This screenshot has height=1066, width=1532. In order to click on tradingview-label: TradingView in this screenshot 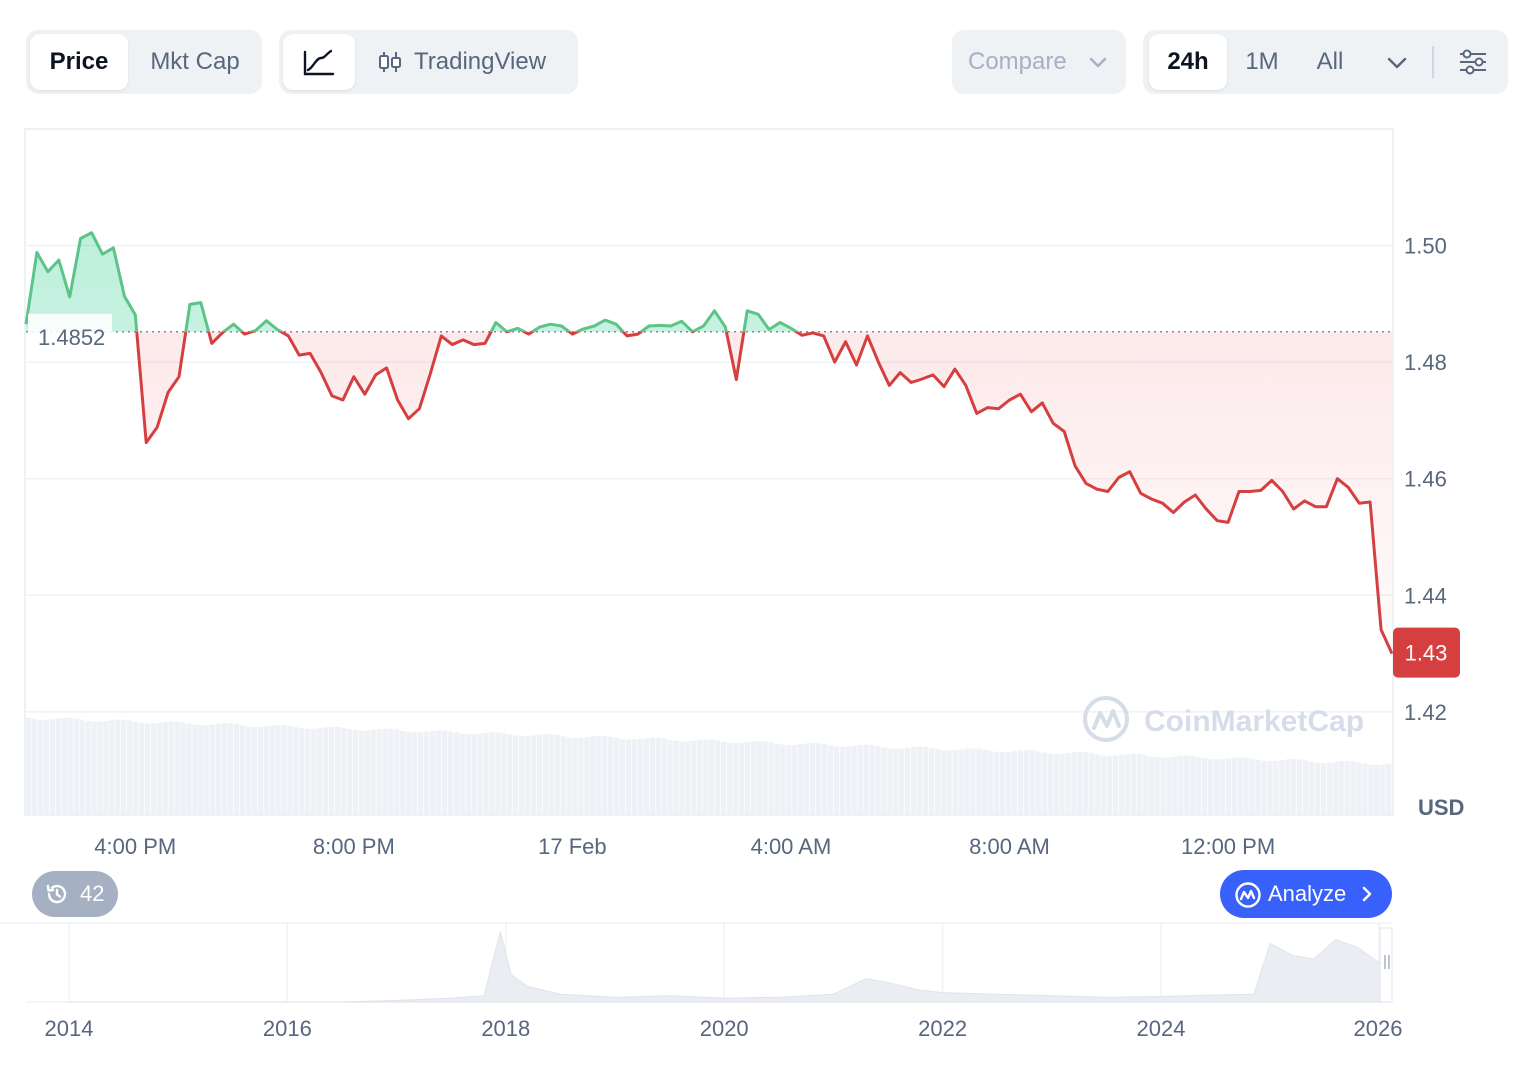, I will do `click(480, 61)`.